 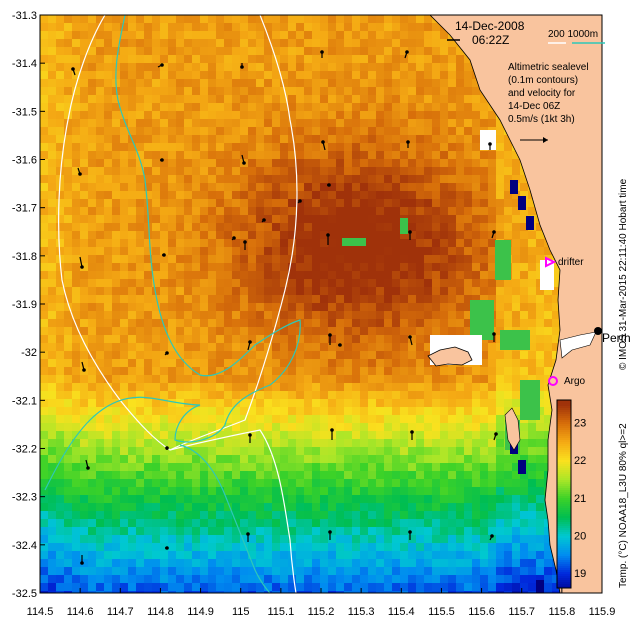 What do you see at coordinates (512, 429) in the screenshot?
I see `garden-island` at bounding box center [512, 429].